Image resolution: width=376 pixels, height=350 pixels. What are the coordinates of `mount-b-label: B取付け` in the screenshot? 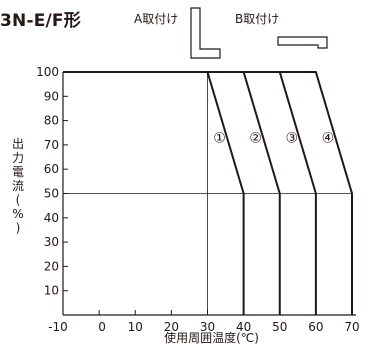 It's located at (257, 19).